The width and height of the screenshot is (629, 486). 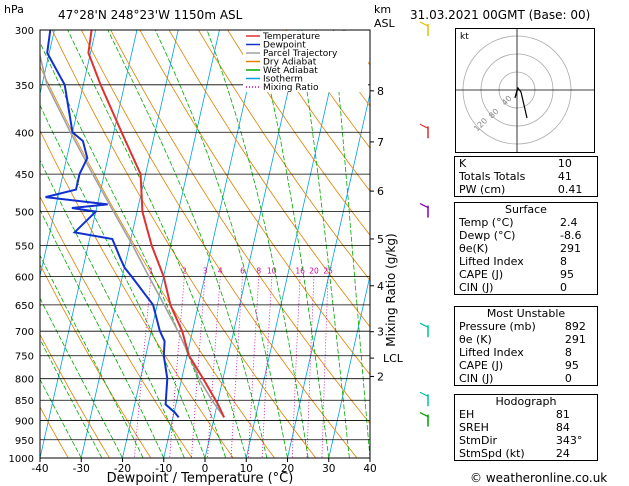 What do you see at coordinates (562, 453) in the screenshot?
I see `stmspd-value: 24` at bounding box center [562, 453].